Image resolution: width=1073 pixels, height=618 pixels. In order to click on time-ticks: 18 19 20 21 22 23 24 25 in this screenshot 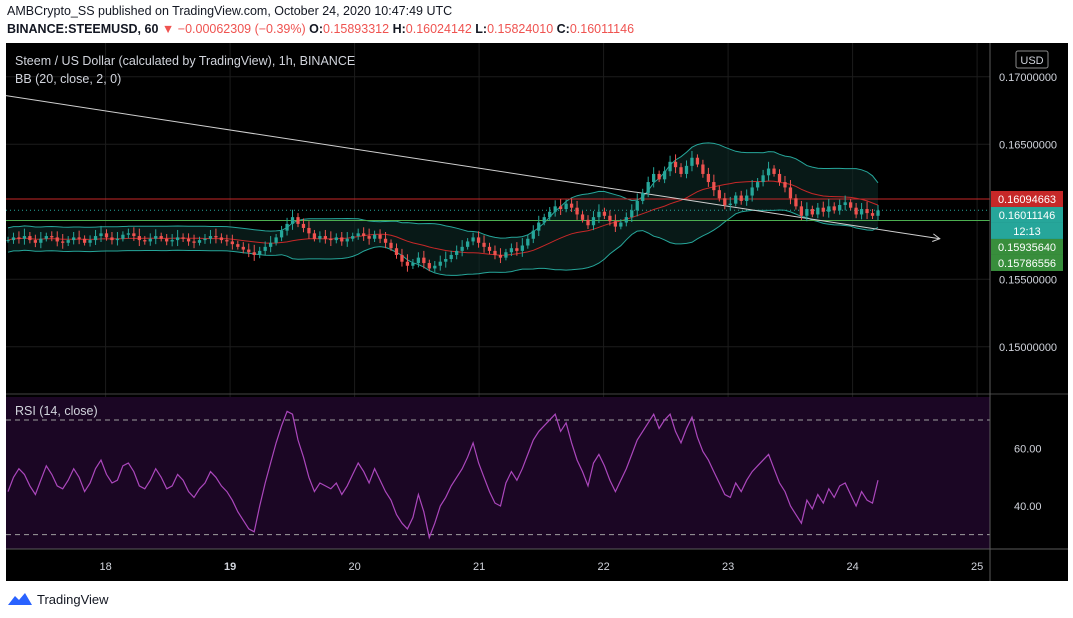, I will do `click(541, 567)`.